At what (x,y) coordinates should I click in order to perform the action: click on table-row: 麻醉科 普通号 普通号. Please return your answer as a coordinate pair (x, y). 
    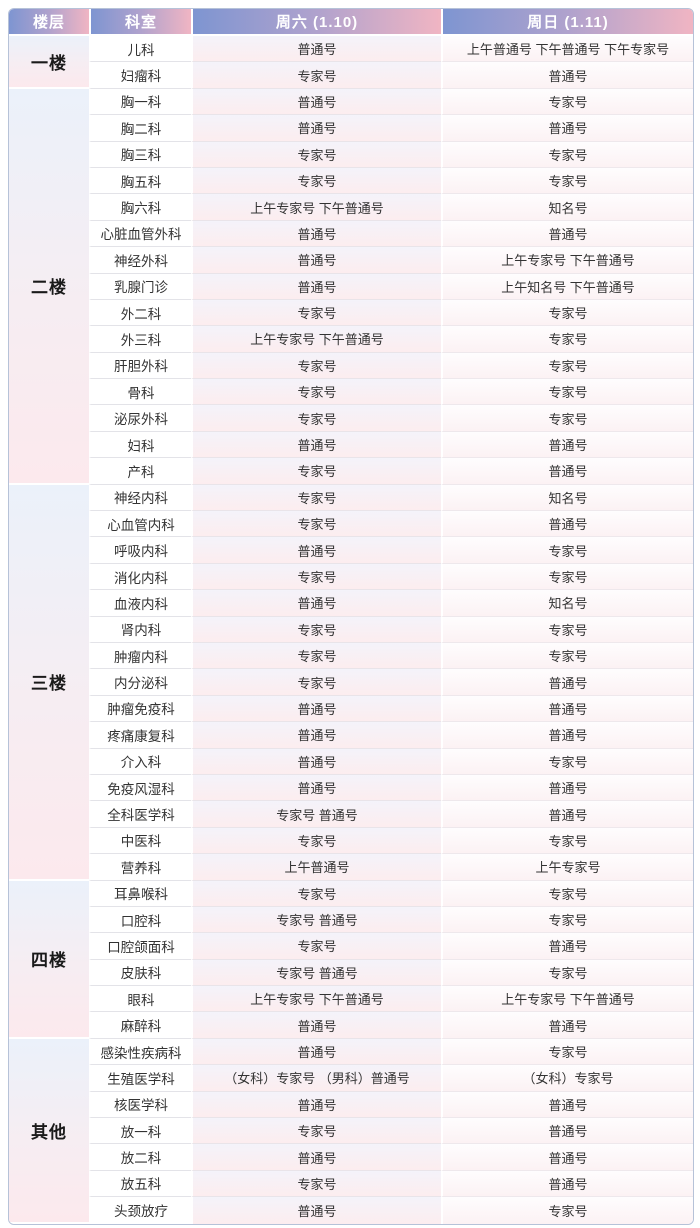
    Looking at the image, I should click on (351, 1025).